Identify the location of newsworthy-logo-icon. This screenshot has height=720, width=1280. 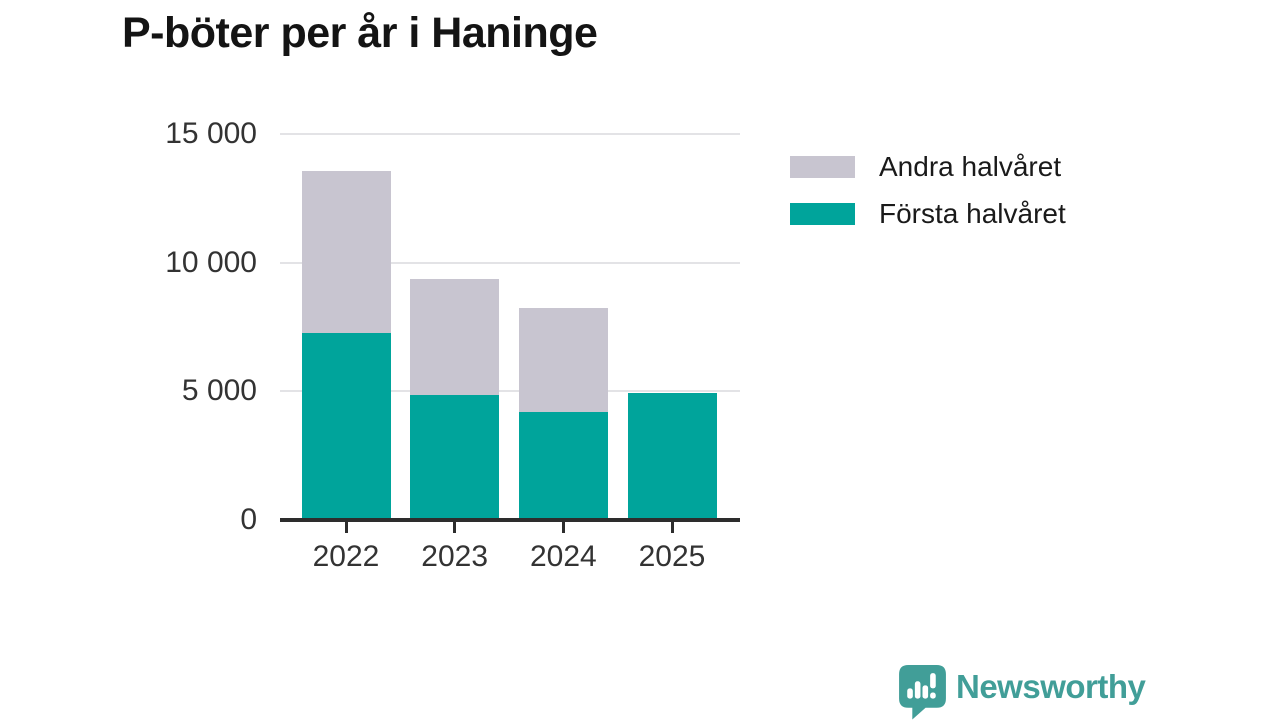
(922, 692).